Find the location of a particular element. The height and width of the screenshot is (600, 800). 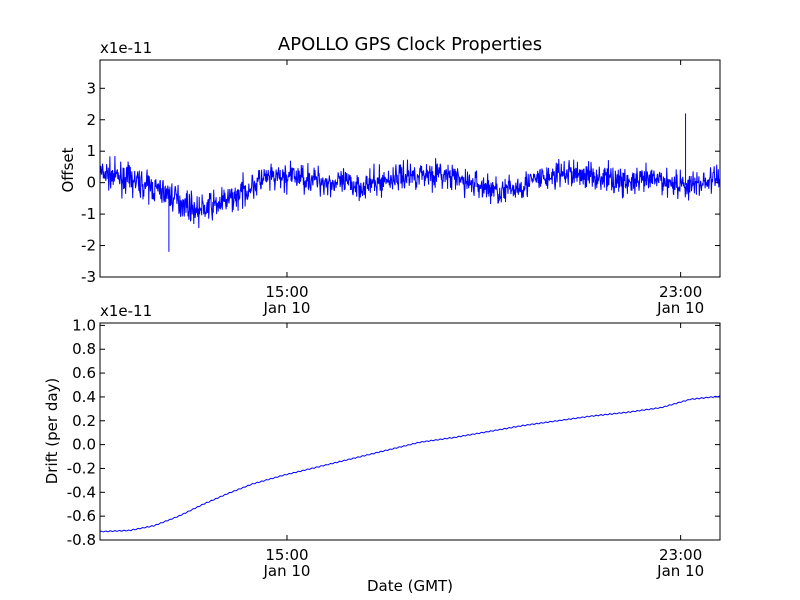

drift-y-tick-label: 0.2 is located at coordinates (84, 421).